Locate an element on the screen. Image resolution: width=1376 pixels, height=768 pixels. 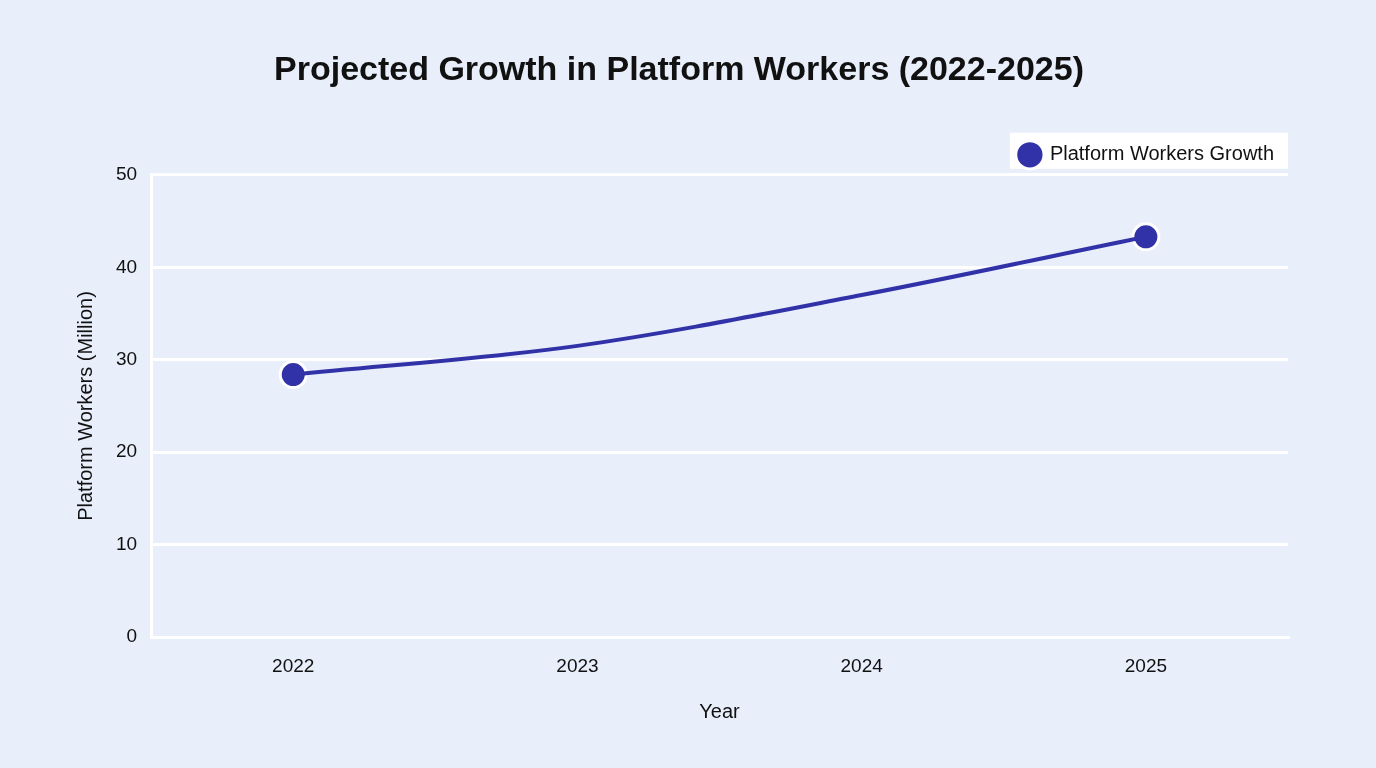
x-tick-label: 2025 is located at coordinates (1146, 665).